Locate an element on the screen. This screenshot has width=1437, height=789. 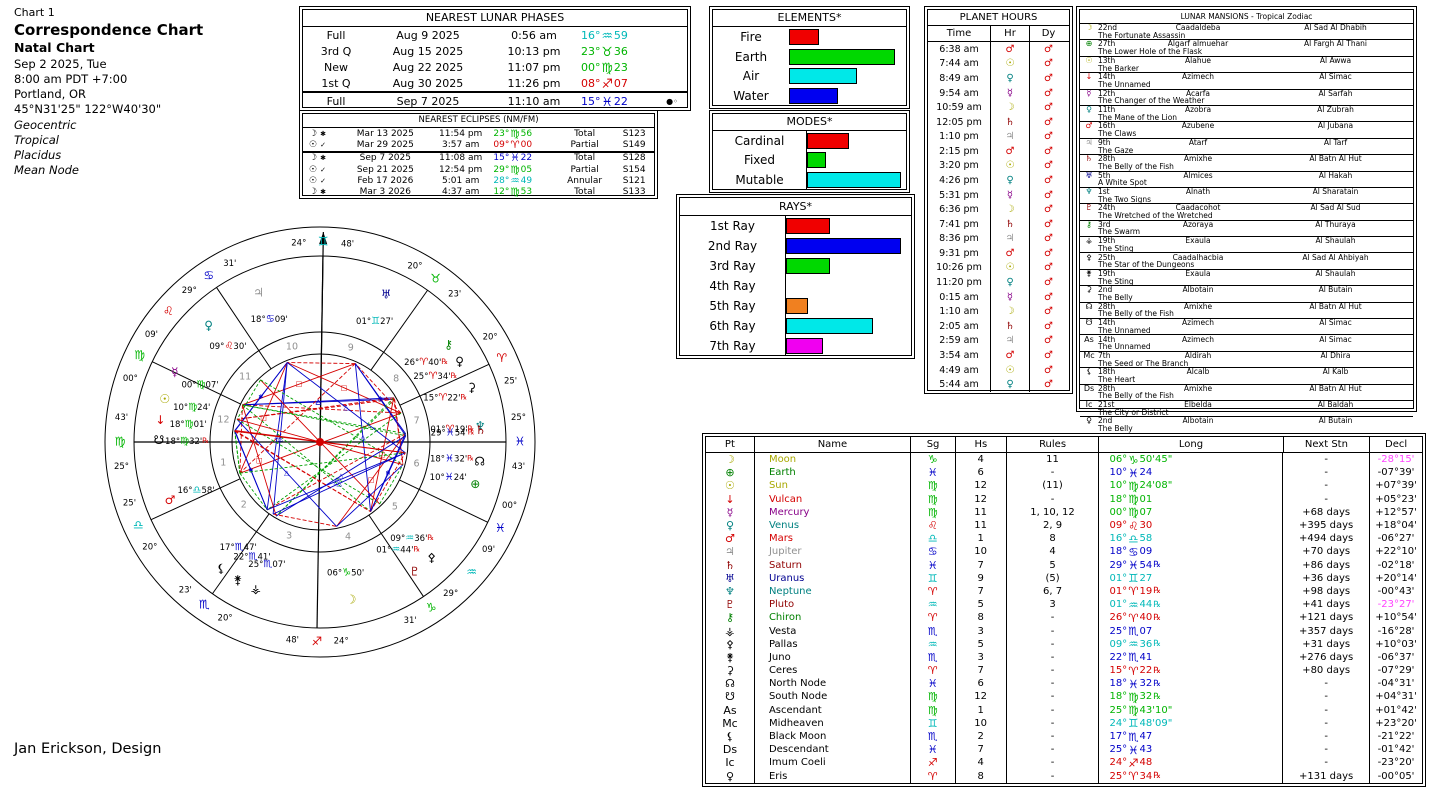
planet-position-label: 18°♍01' is located at coordinates (188, 424).